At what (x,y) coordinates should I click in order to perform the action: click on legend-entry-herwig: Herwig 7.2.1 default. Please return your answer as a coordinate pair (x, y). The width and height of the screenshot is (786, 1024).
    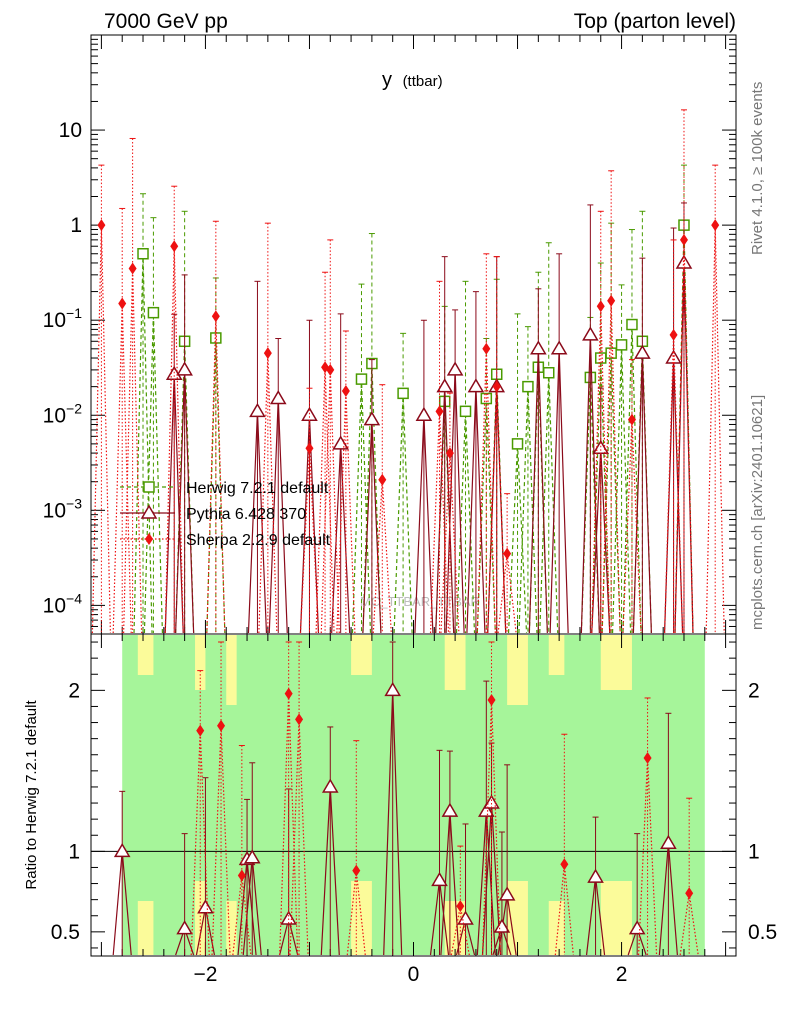
    Looking at the image, I should click on (224, 488).